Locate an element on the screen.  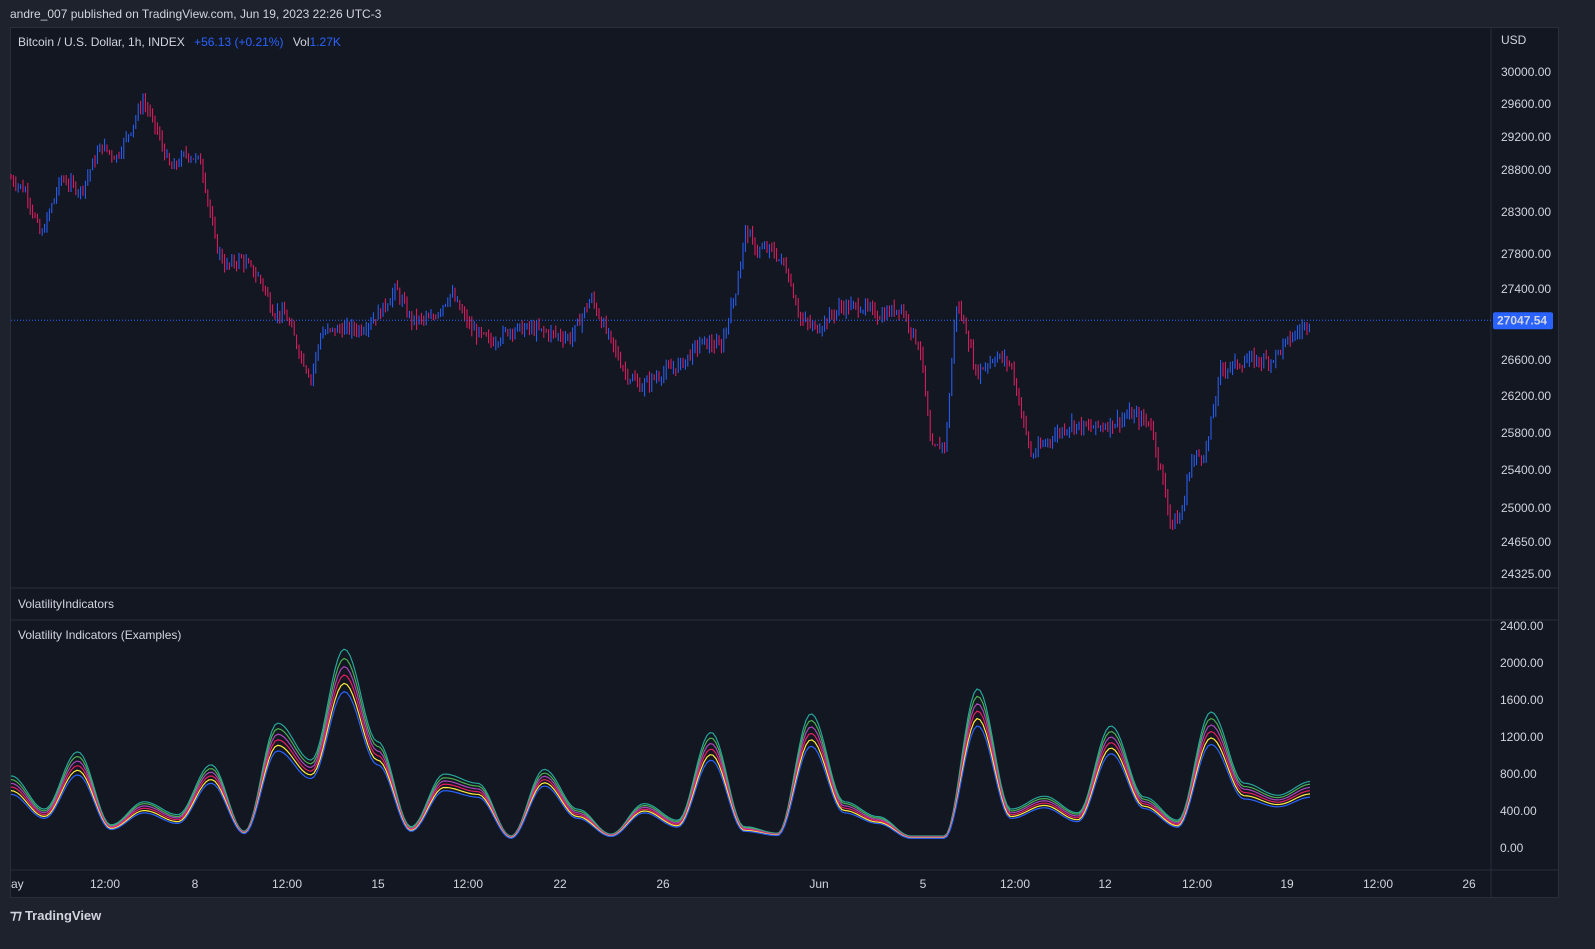
volatility-tick-label: 2400.00 is located at coordinates (1522, 626).